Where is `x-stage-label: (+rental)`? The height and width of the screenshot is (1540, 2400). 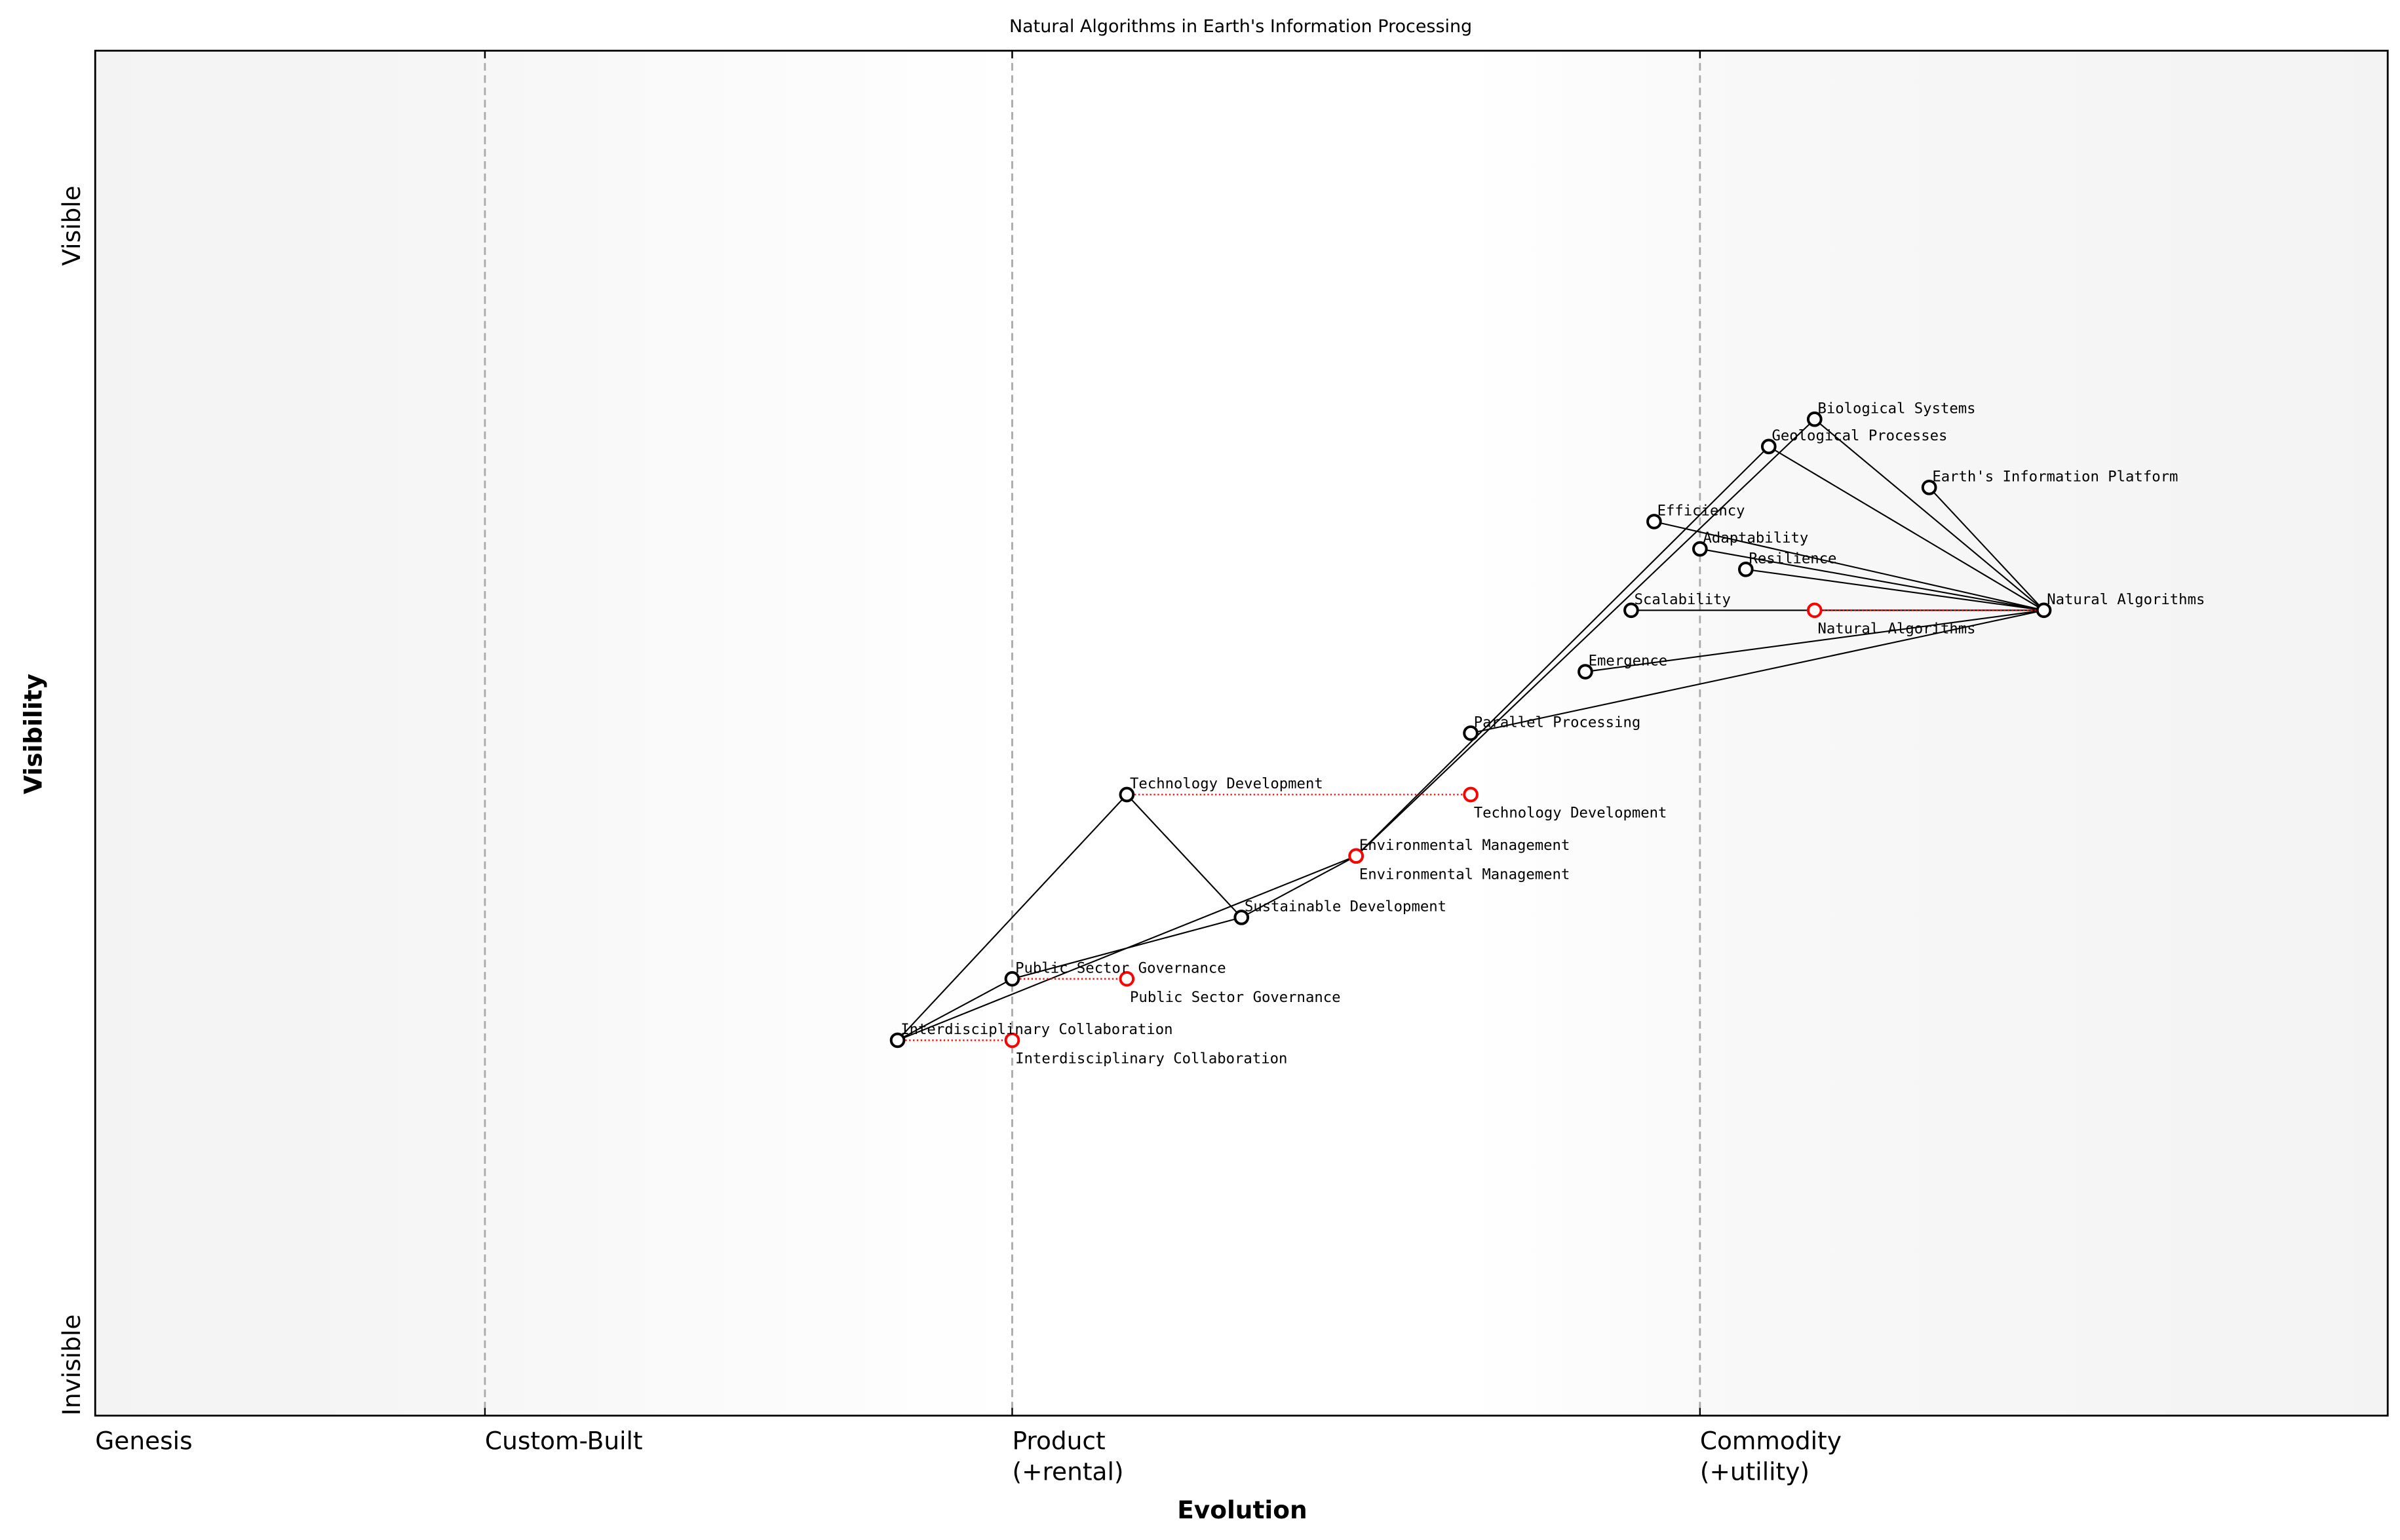 x-stage-label: (+rental) is located at coordinates (1067, 1471).